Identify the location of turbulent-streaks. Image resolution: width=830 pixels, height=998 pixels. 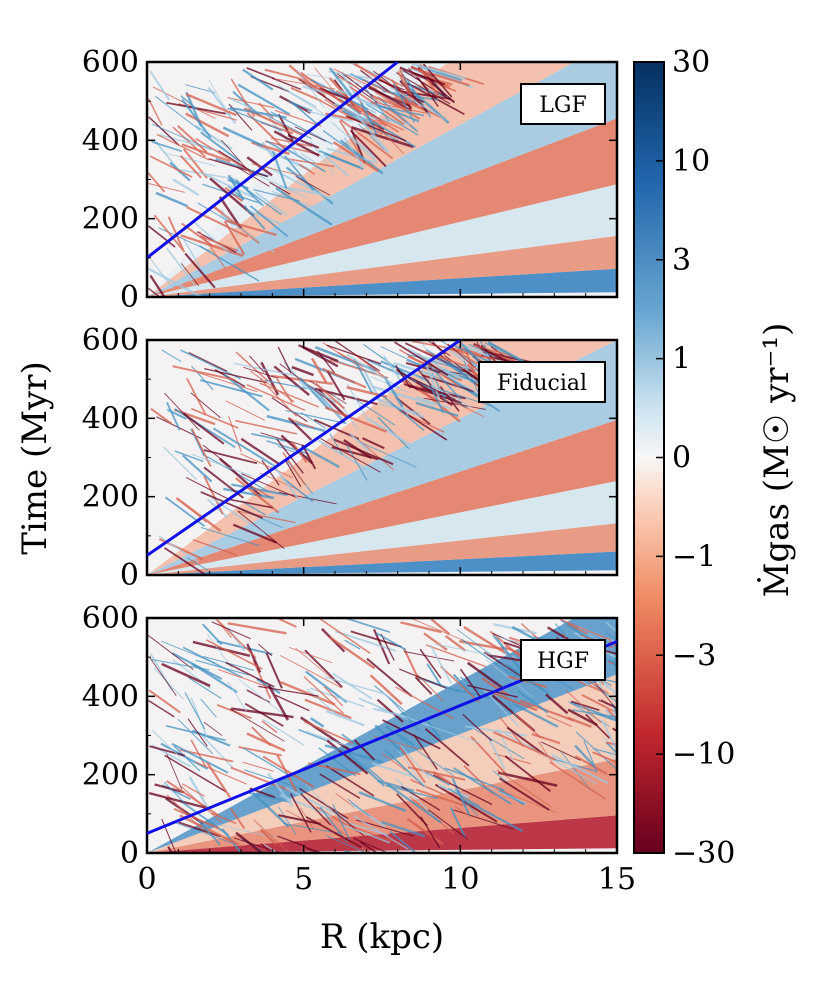
(346, 457).